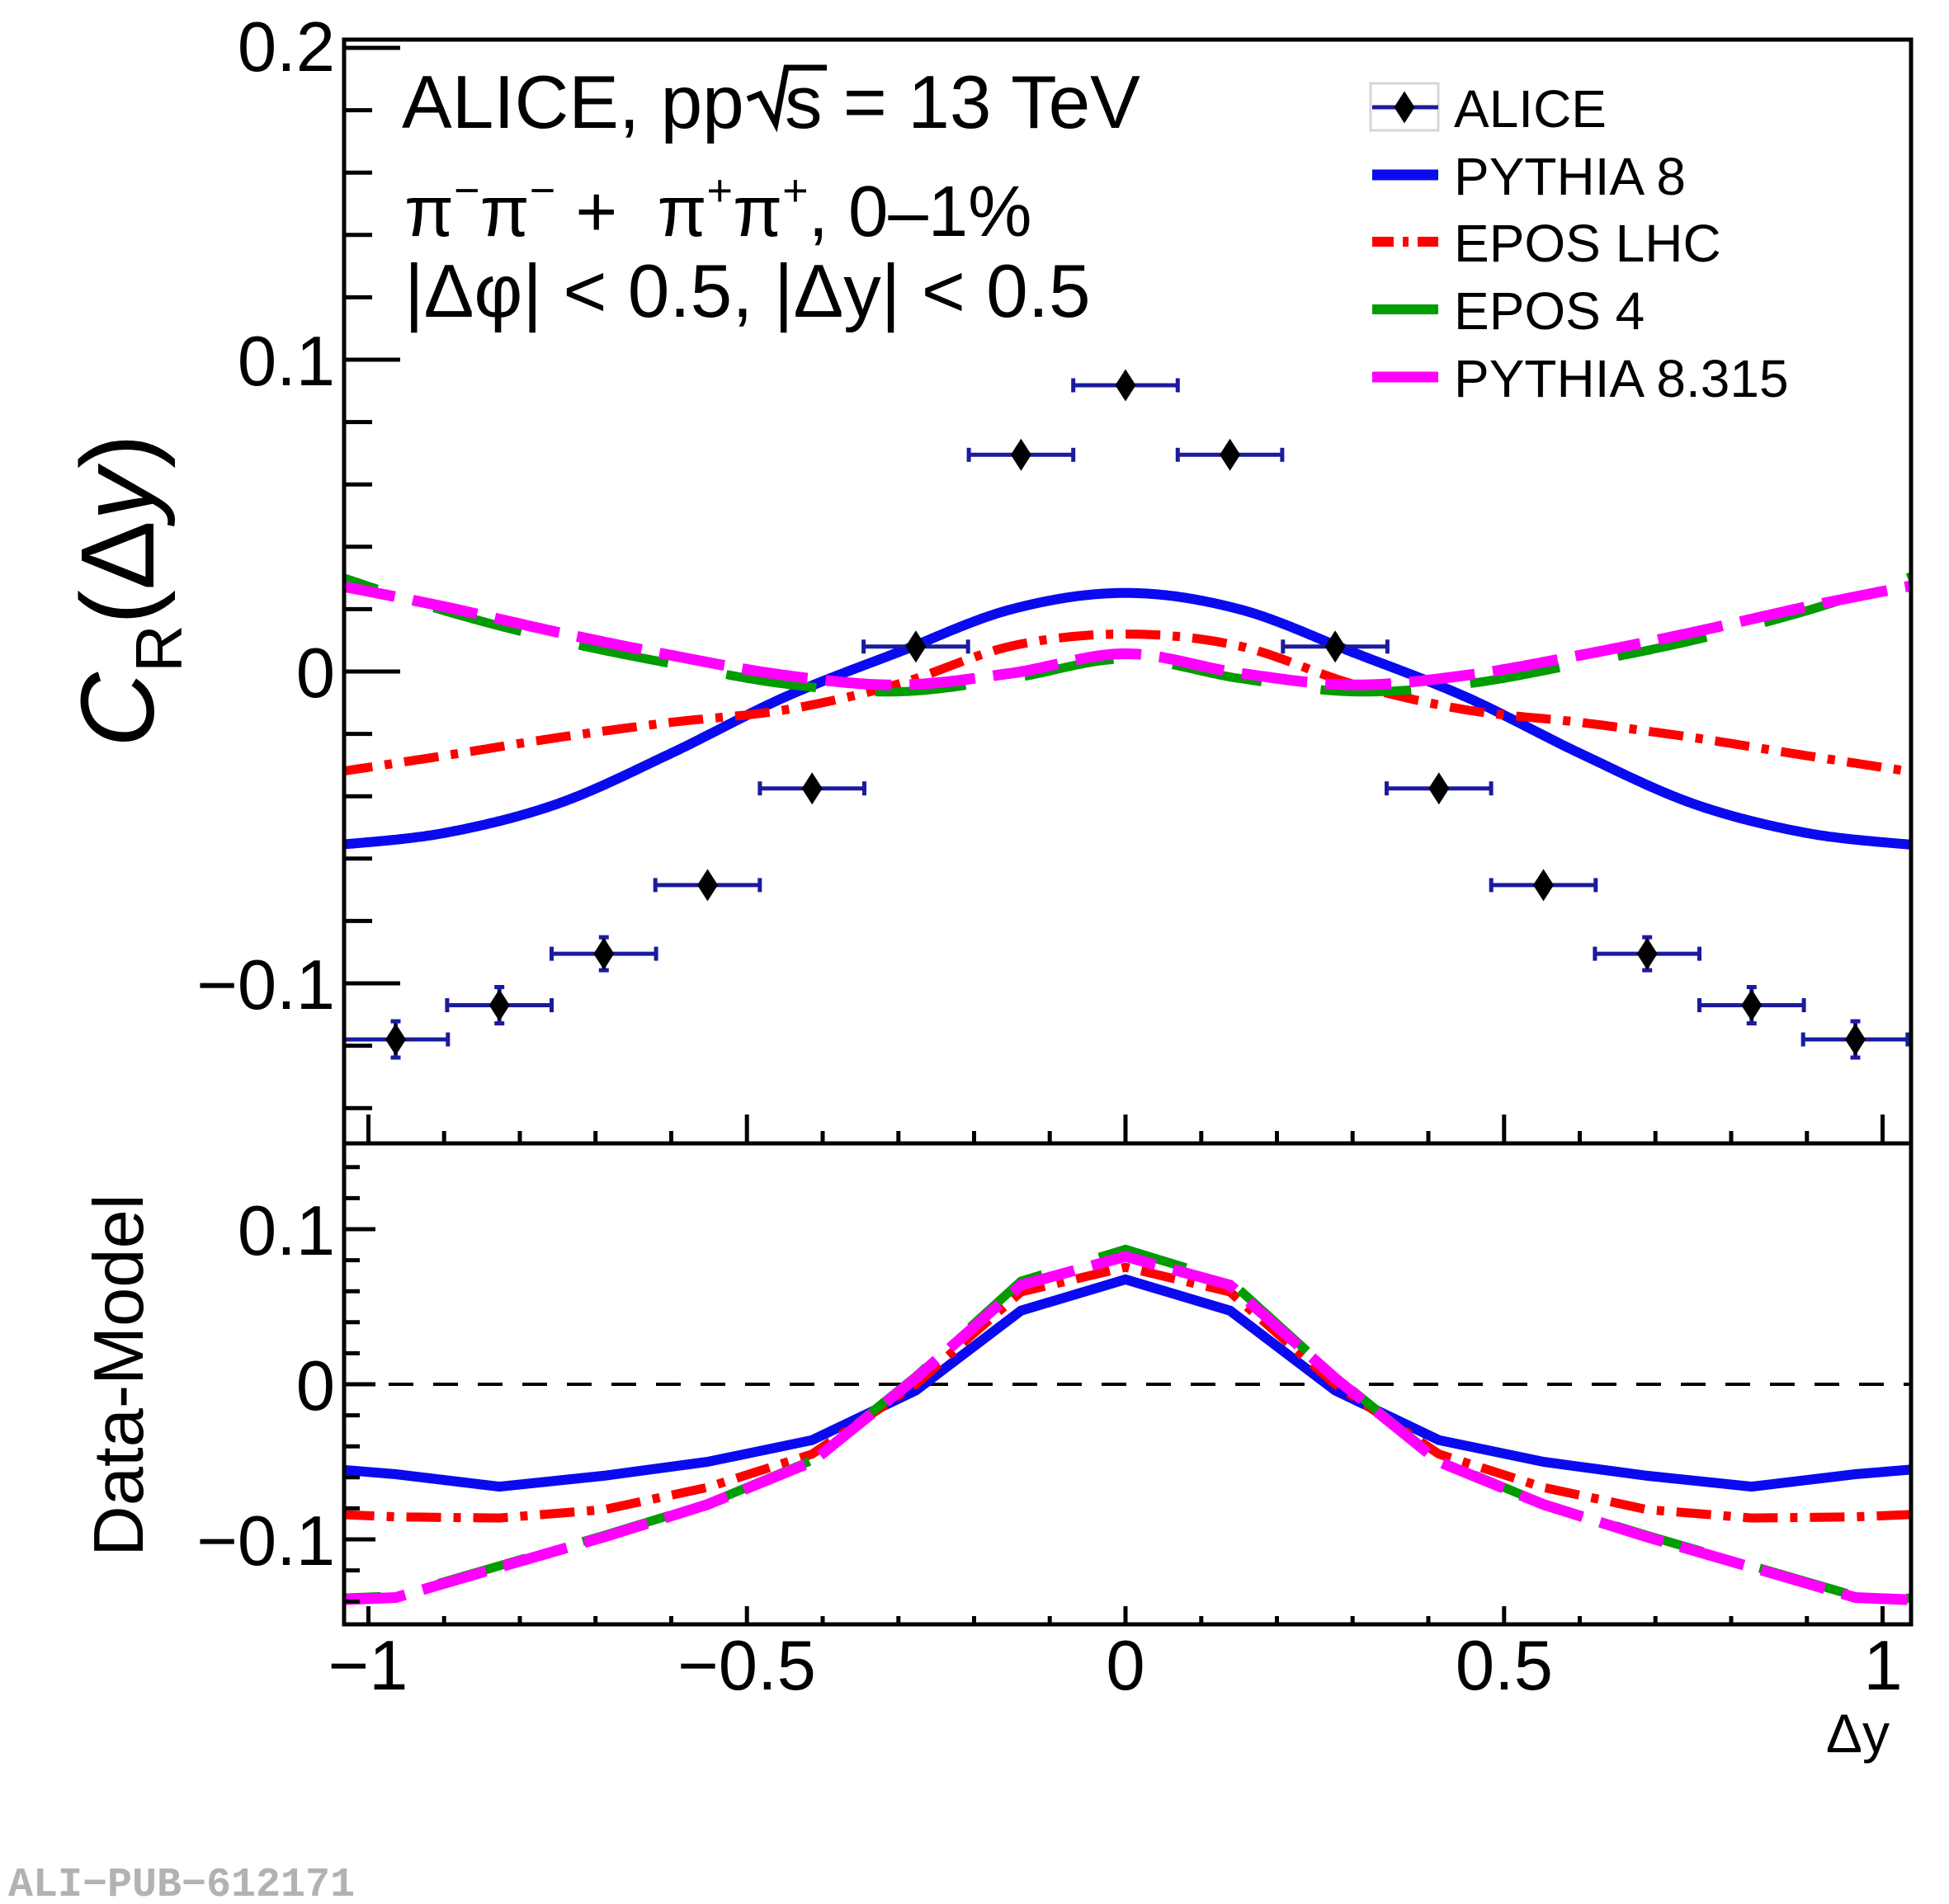 The image size is (1949, 1904). What do you see at coordinates (963, 102) in the screenshot?
I see `svg-text: s = 13 TeV` at bounding box center [963, 102].